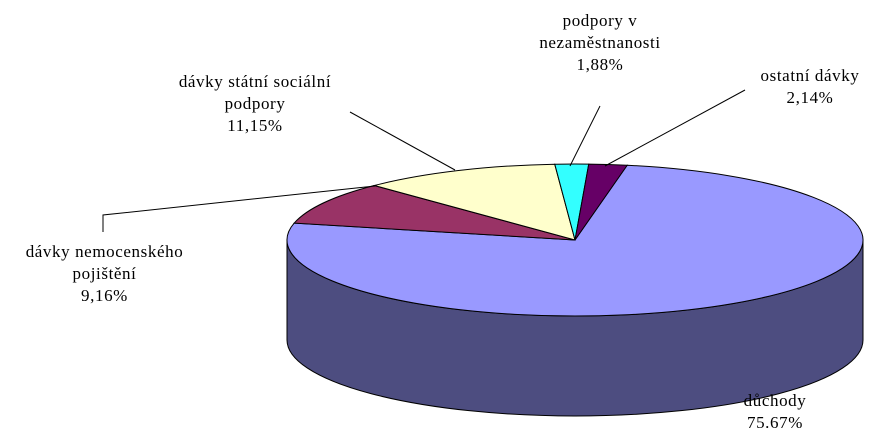  Describe the element at coordinates (810, 75) in the screenshot. I see `category-name: ostatní dávky` at that location.